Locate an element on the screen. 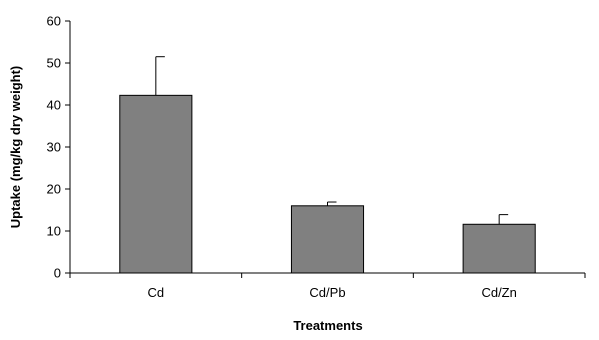 Image resolution: width=599 pixels, height=340 pixels. y-tick-label: 50 is located at coordinates (54, 63).